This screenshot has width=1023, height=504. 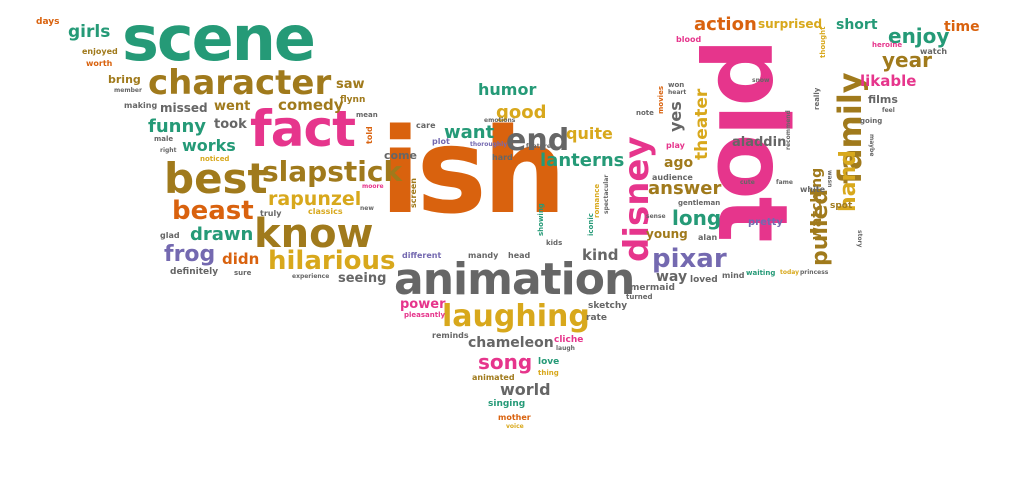 What do you see at coordinates (507, 89) in the screenshot?
I see `word-humor: humor` at bounding box center [507, 89].